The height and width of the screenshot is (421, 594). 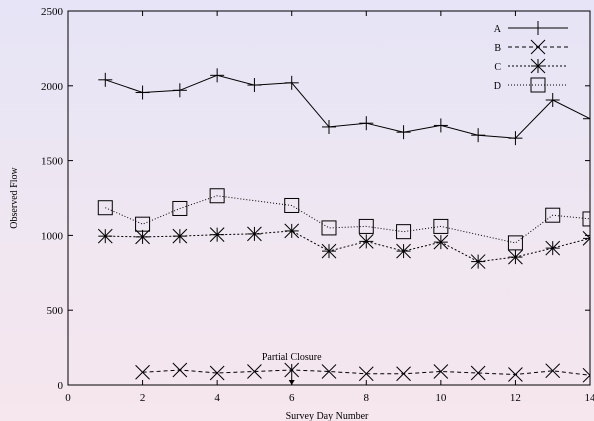 I want to click on x-tick-label: 0, so click(x=68, y=398).